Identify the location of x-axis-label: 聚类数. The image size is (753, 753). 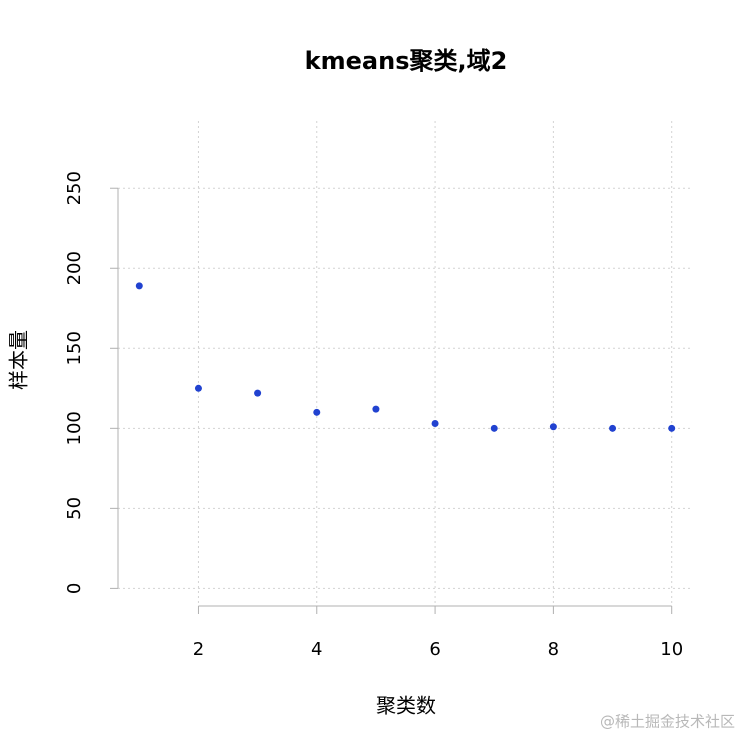
(406, 706).